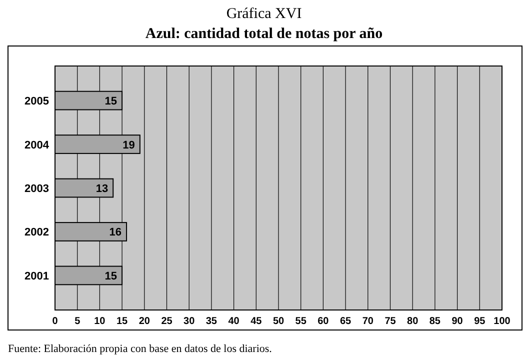  What do you see at coordinates (435, 321) in the screenshot?
I see `x-tick-label: 85` at bounding box center [435, 321].